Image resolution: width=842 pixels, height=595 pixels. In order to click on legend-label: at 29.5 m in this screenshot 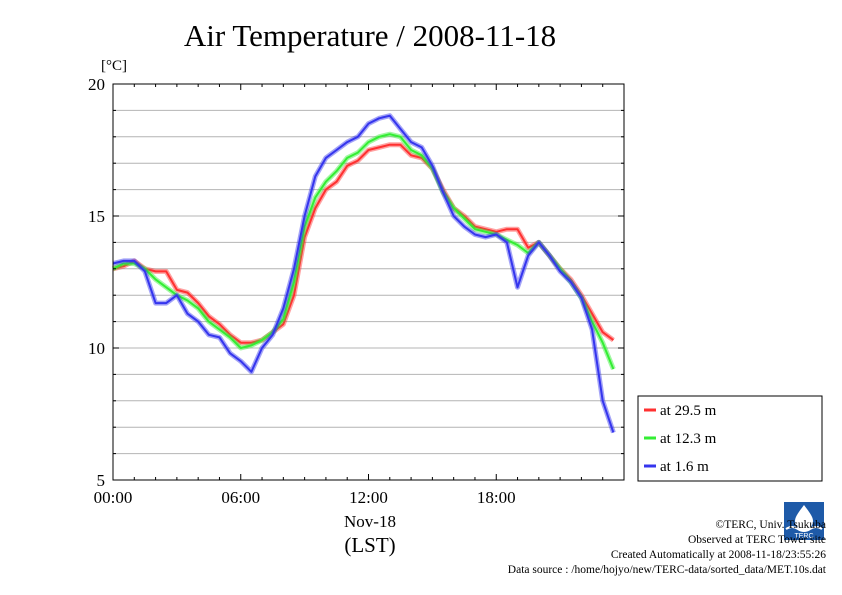, I will do `click(688, 411)`.